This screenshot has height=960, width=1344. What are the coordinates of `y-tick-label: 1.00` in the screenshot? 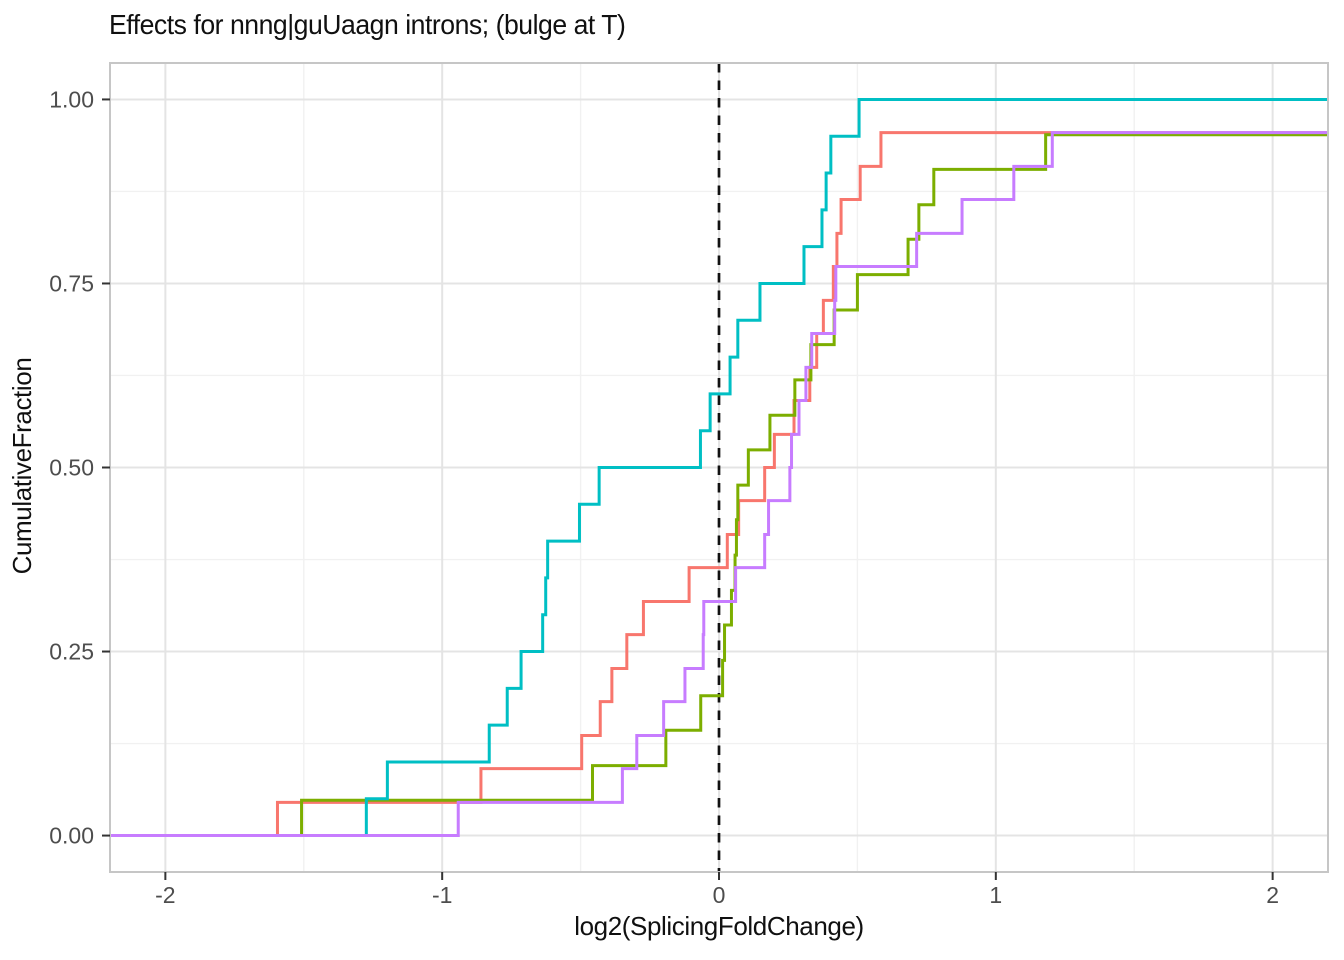 It's located at (71, 99).